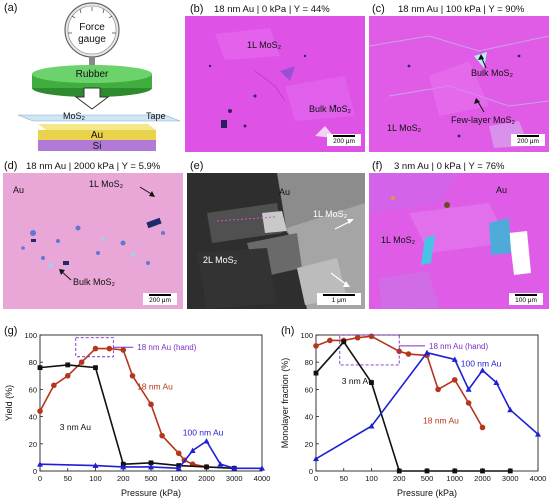  What do you see at coordinates (160, 299) in the screenshot?
I see `scale-bar-d: 200 μm` at bounding box center [160, 299].